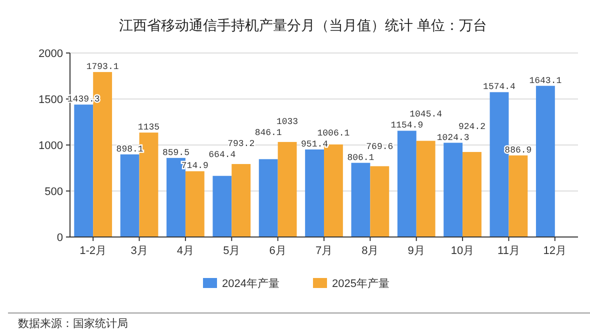  What do you see at coordinates (149, 127) in the screenshot?
I see `data-label: 1135` at bounding box center [149, 127].